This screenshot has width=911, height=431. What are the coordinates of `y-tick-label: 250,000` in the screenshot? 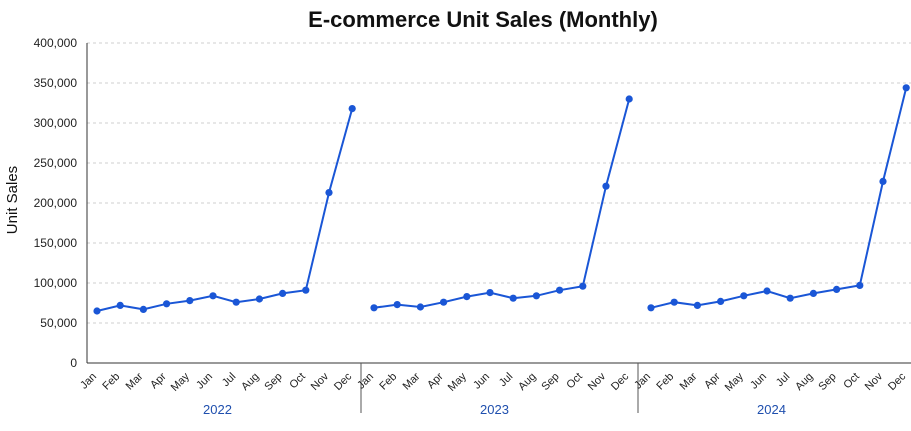 It's located at (56, 163).